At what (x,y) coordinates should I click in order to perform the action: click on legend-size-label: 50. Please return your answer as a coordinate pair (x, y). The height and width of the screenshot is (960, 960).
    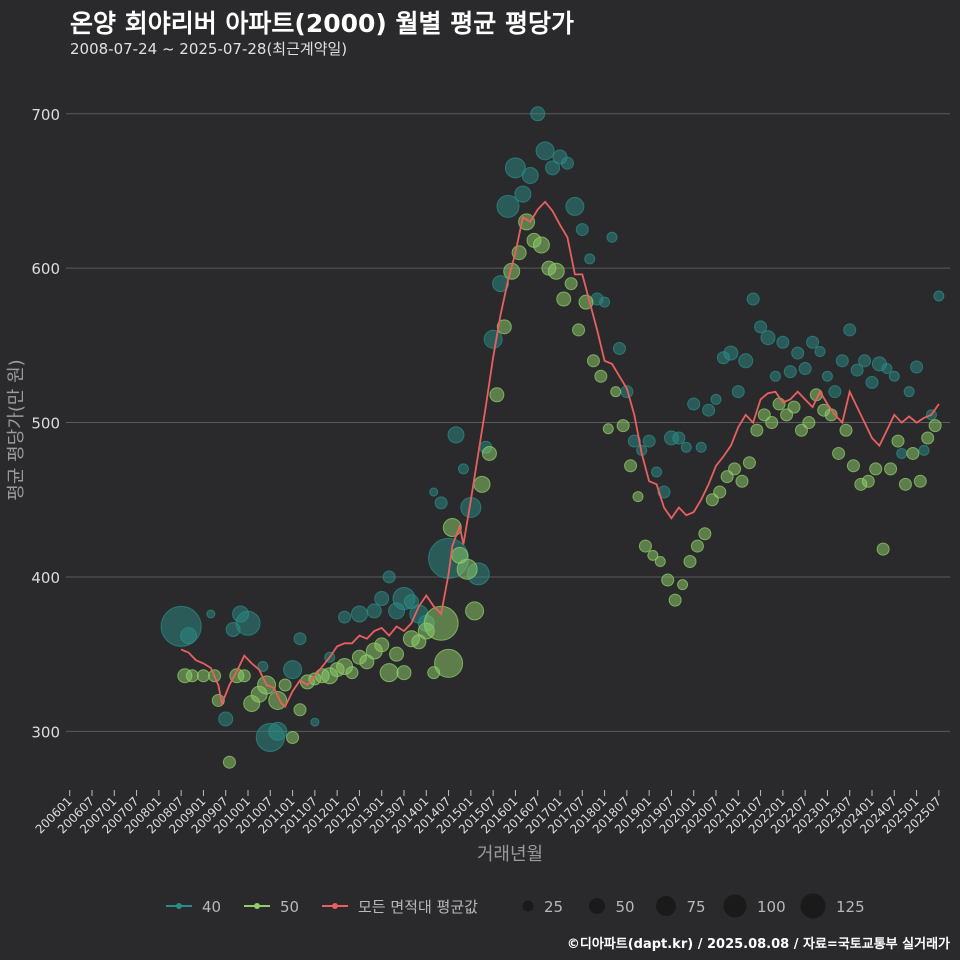
    Looking at the image, I should click on (625, 907).